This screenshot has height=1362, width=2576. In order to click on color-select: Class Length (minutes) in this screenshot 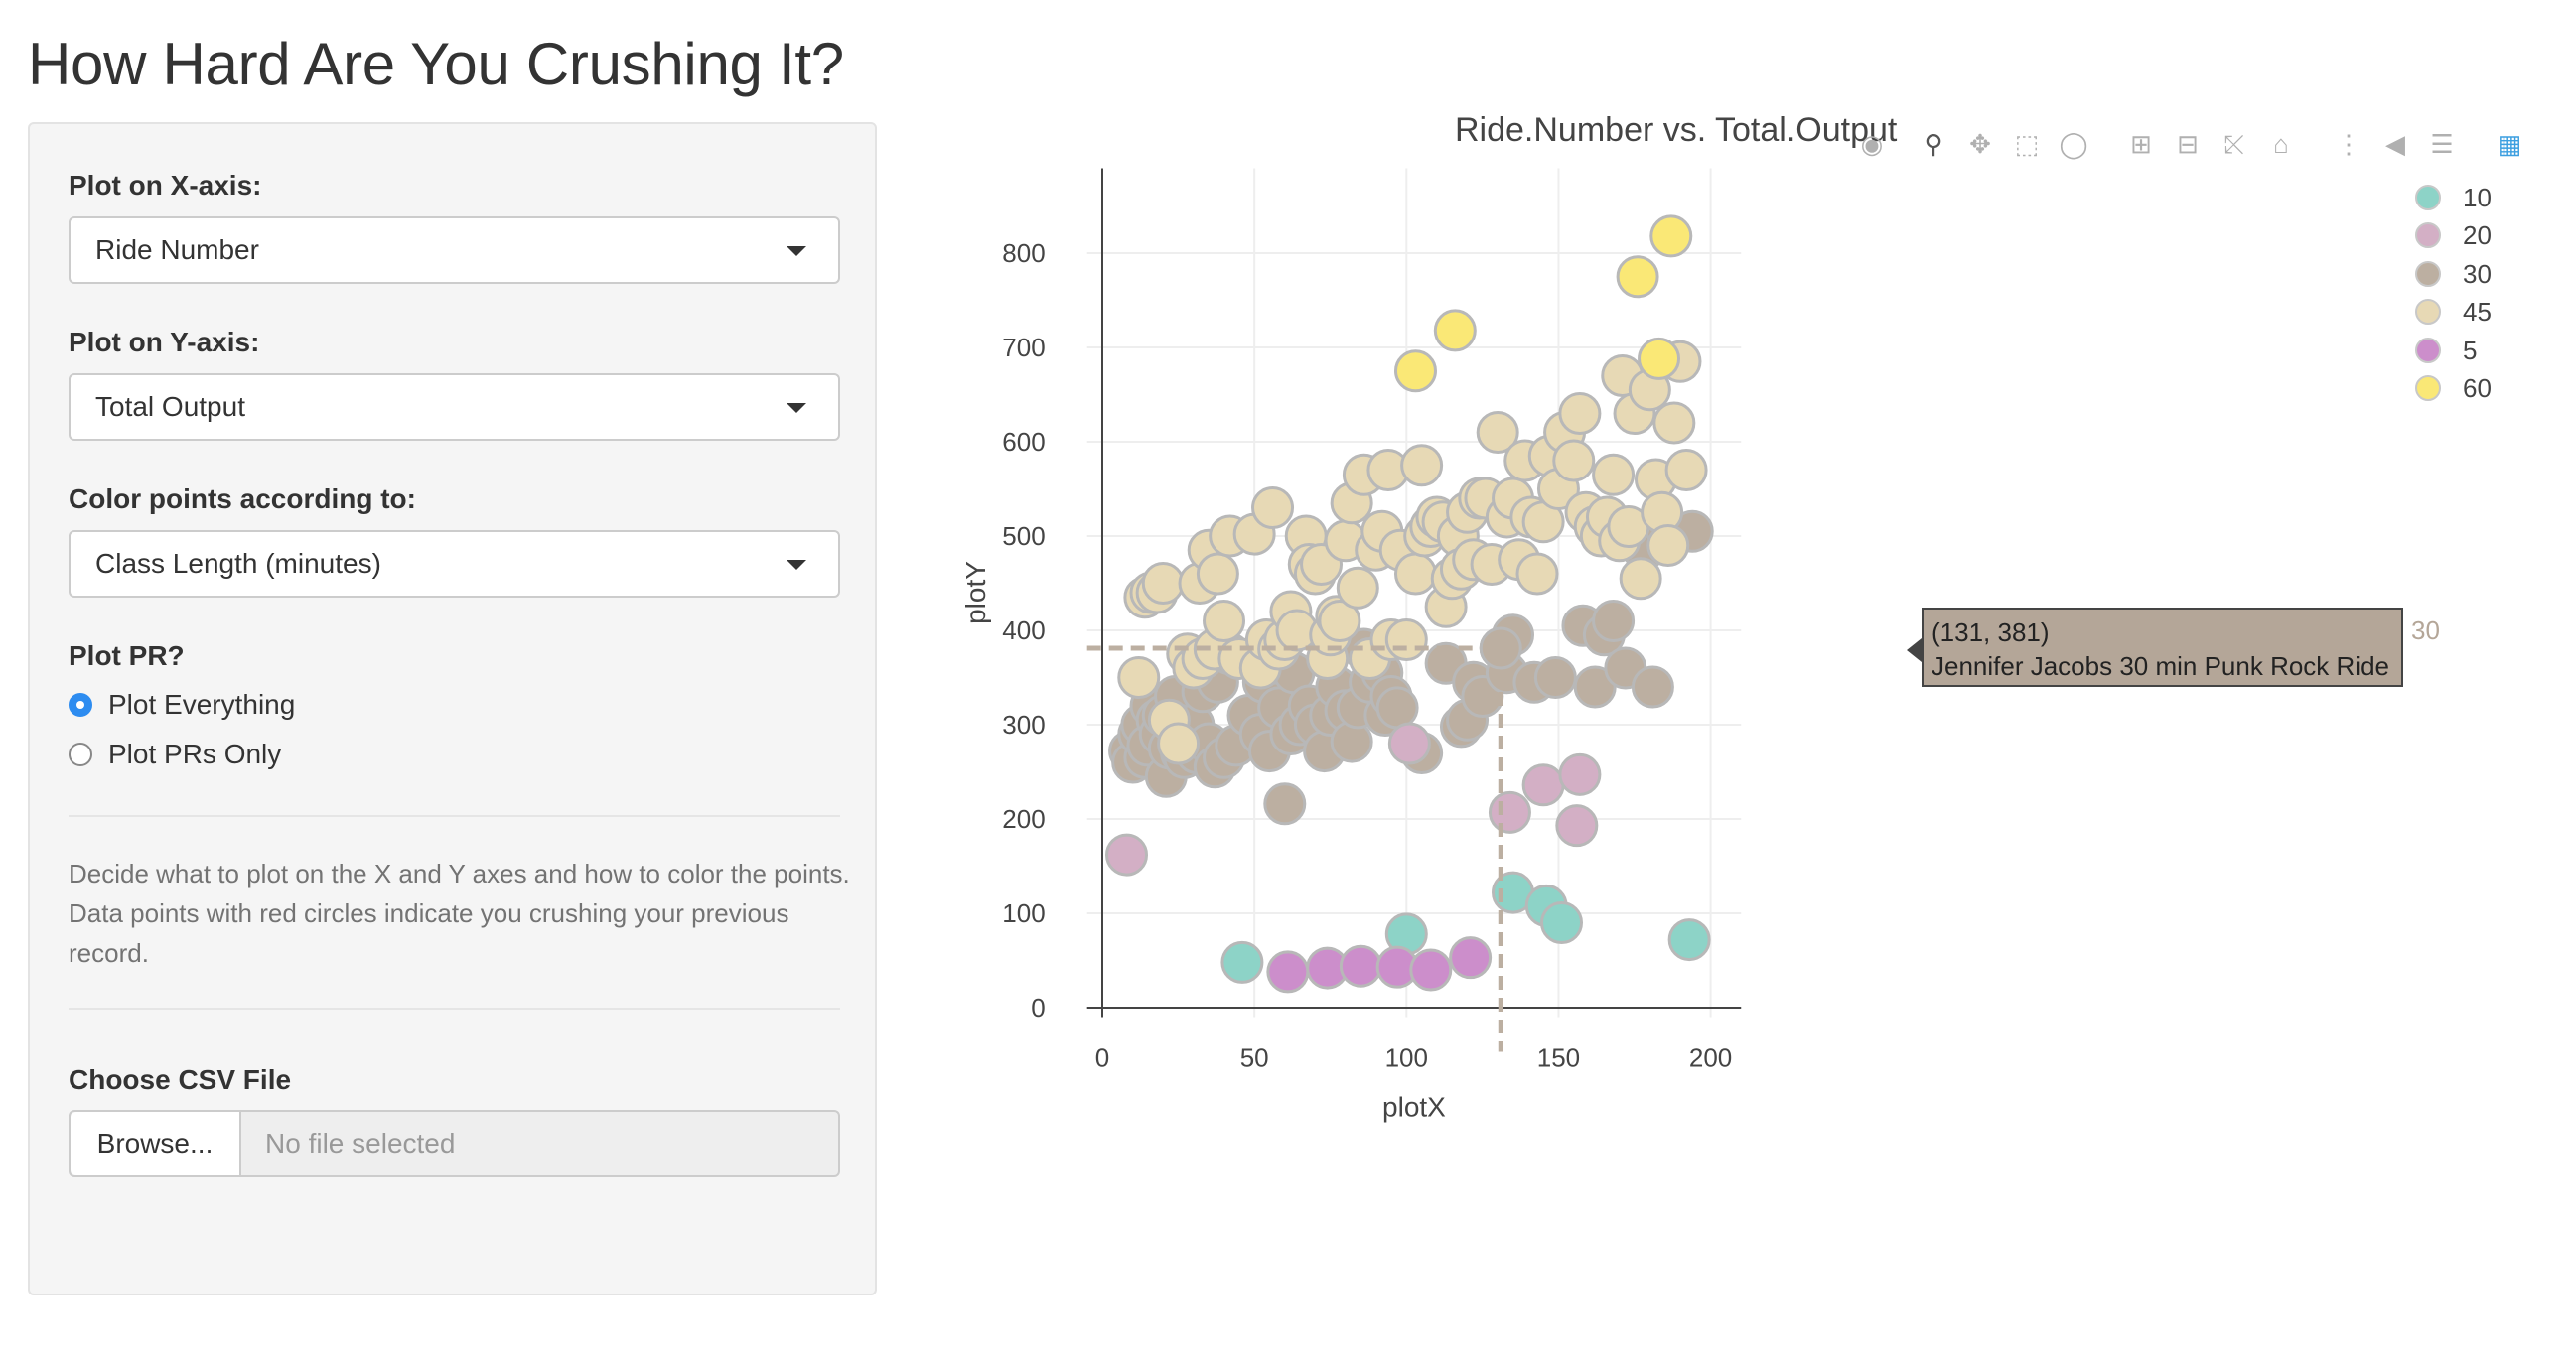, I will do `click(455, 564)`.